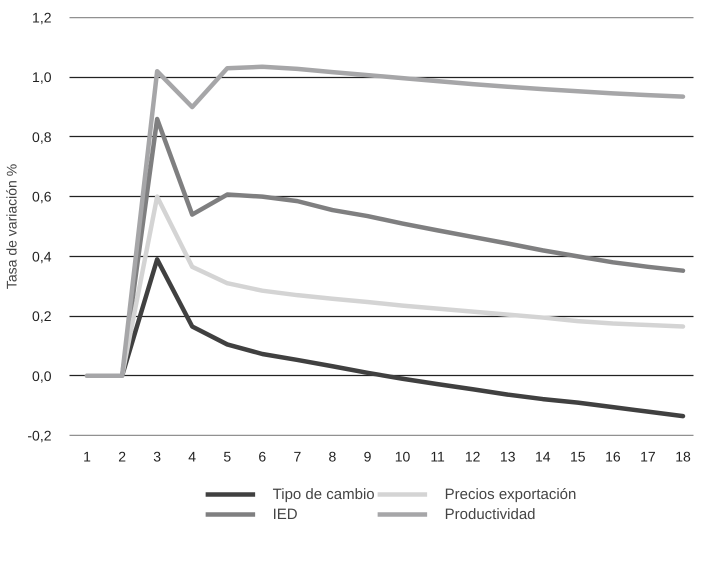  What do you see at coordinates (192, 456) in the screenshot?
I see `x-tick-label: 4` at bounding box center [192, 456].